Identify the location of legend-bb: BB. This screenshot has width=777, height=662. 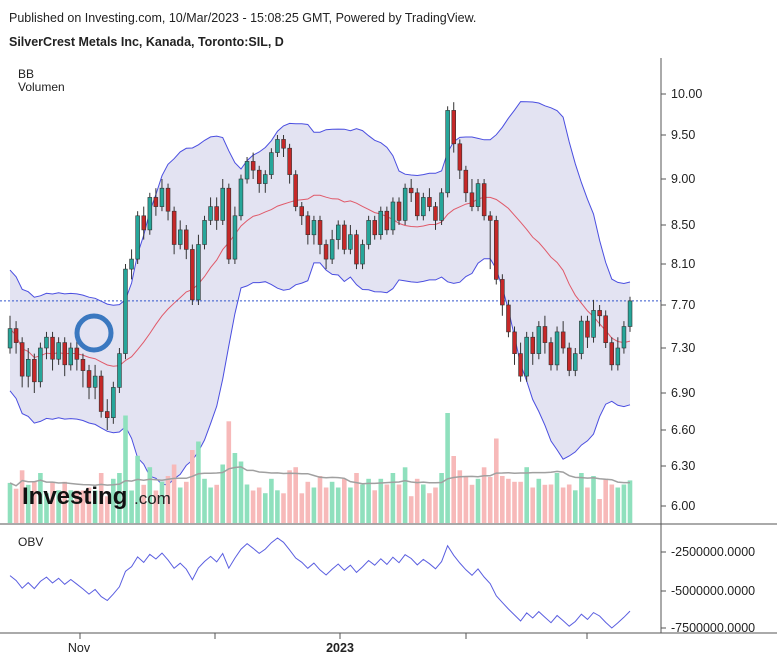
(26, 74).